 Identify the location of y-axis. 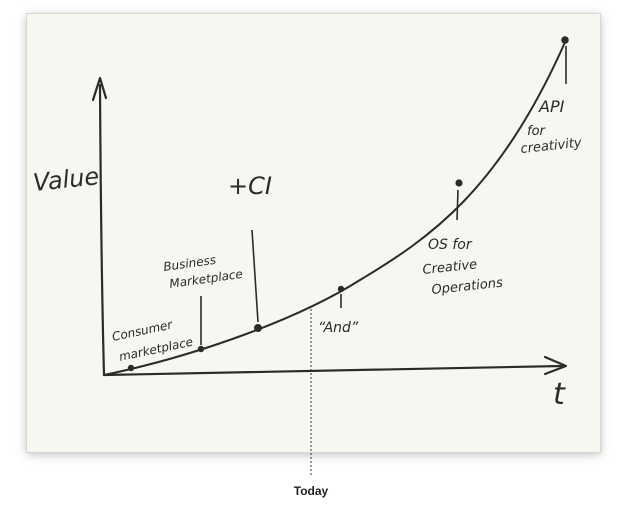
(102, 230).